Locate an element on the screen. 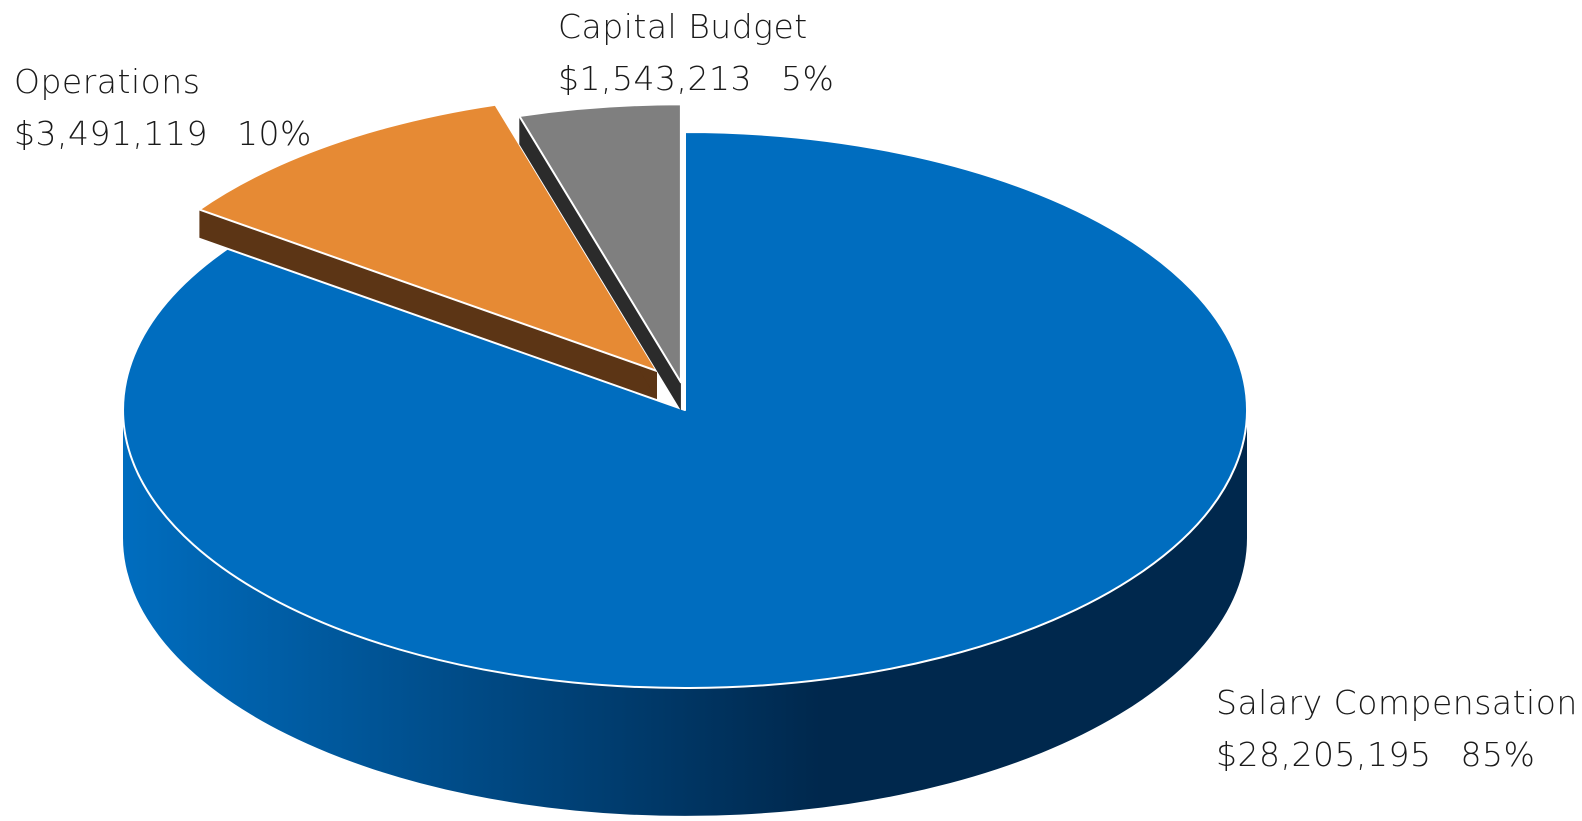  slice-top-capital-budget is located at coordinates (600, 243).